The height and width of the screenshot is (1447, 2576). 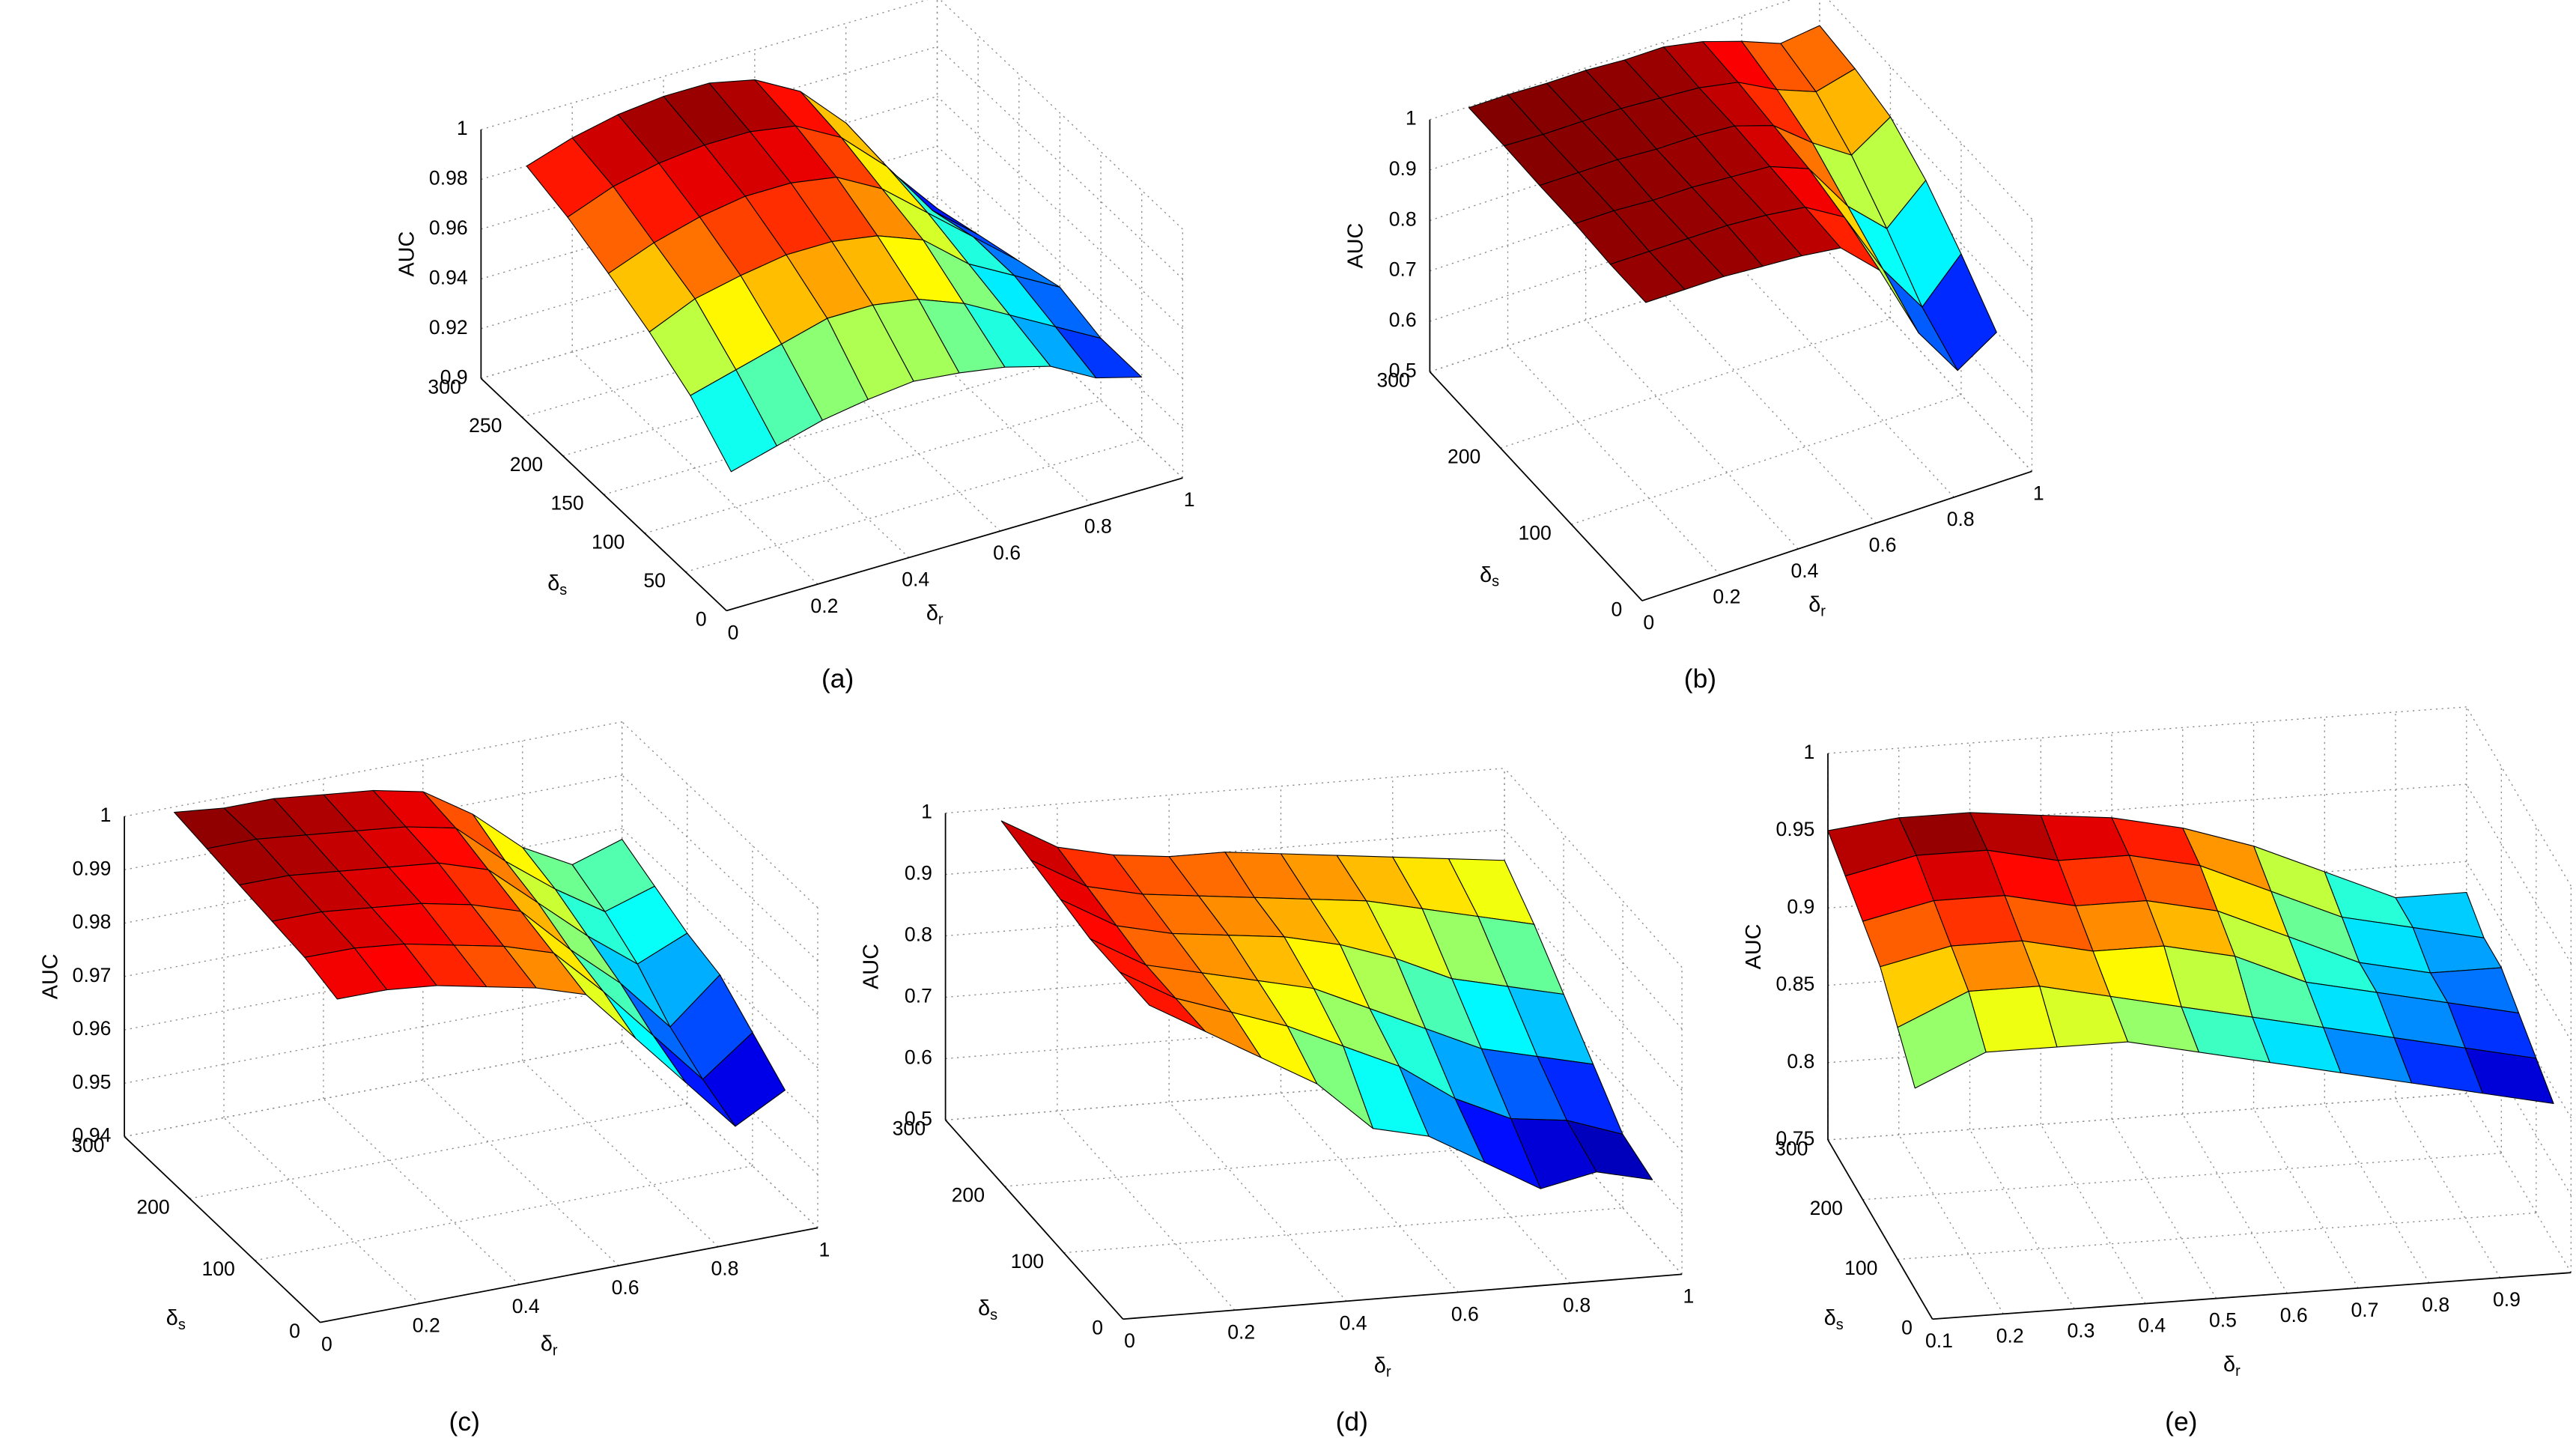 What do you see at coordinates (92, 1081) in the screenshot?
I see `z-tick-label: 0.95` at bounding box center [92, 1081].